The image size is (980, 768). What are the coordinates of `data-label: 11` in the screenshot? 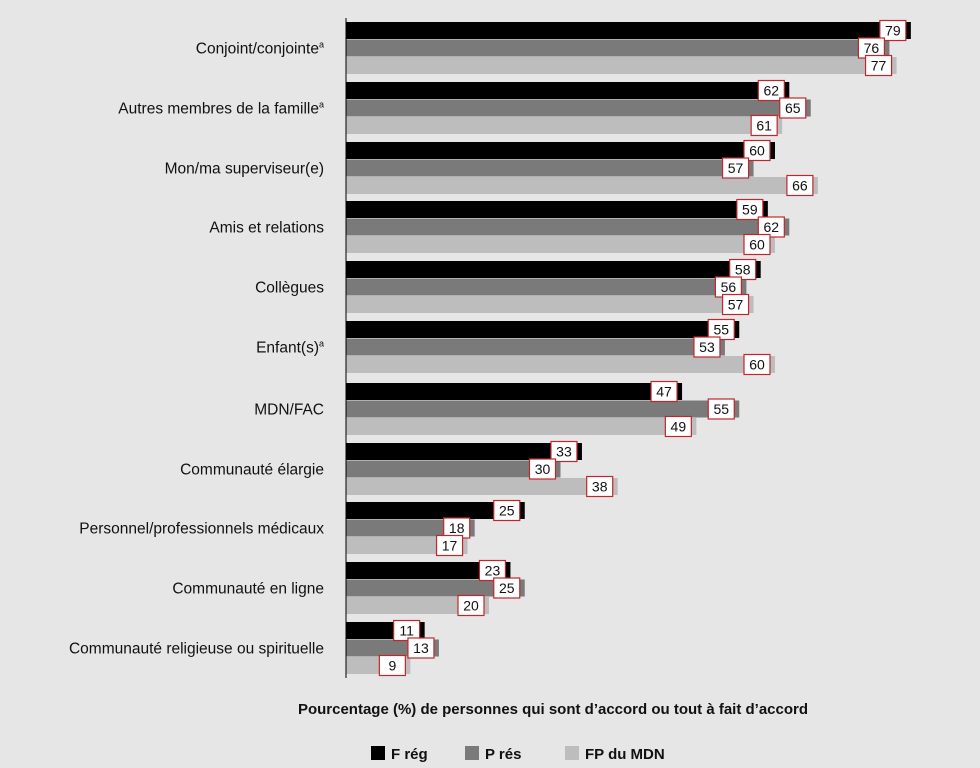 It's located at (406, 631).